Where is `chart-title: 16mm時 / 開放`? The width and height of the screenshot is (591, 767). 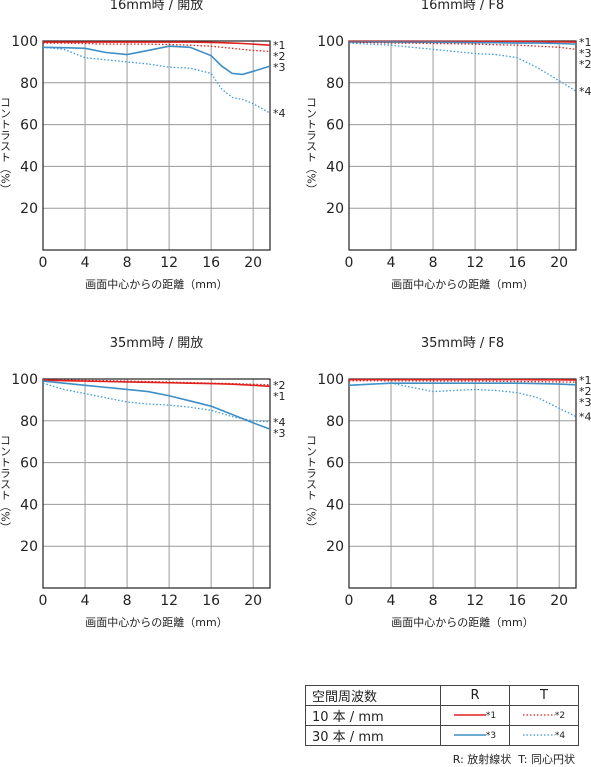 chart-title: 16mm時 / 開放 is located at coordinates (157, 6).